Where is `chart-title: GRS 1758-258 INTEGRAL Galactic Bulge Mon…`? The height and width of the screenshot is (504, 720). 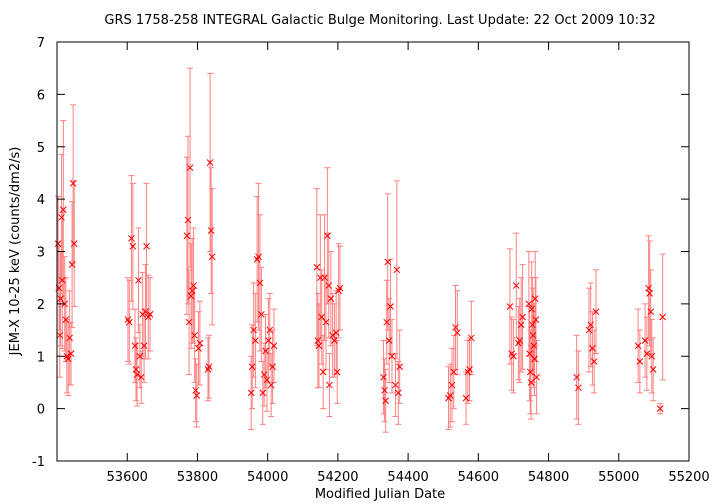 chart-title: GRS 1758-258 INTEGRAL Galactic Bulge Mon… is located at coordinates (379, 20).